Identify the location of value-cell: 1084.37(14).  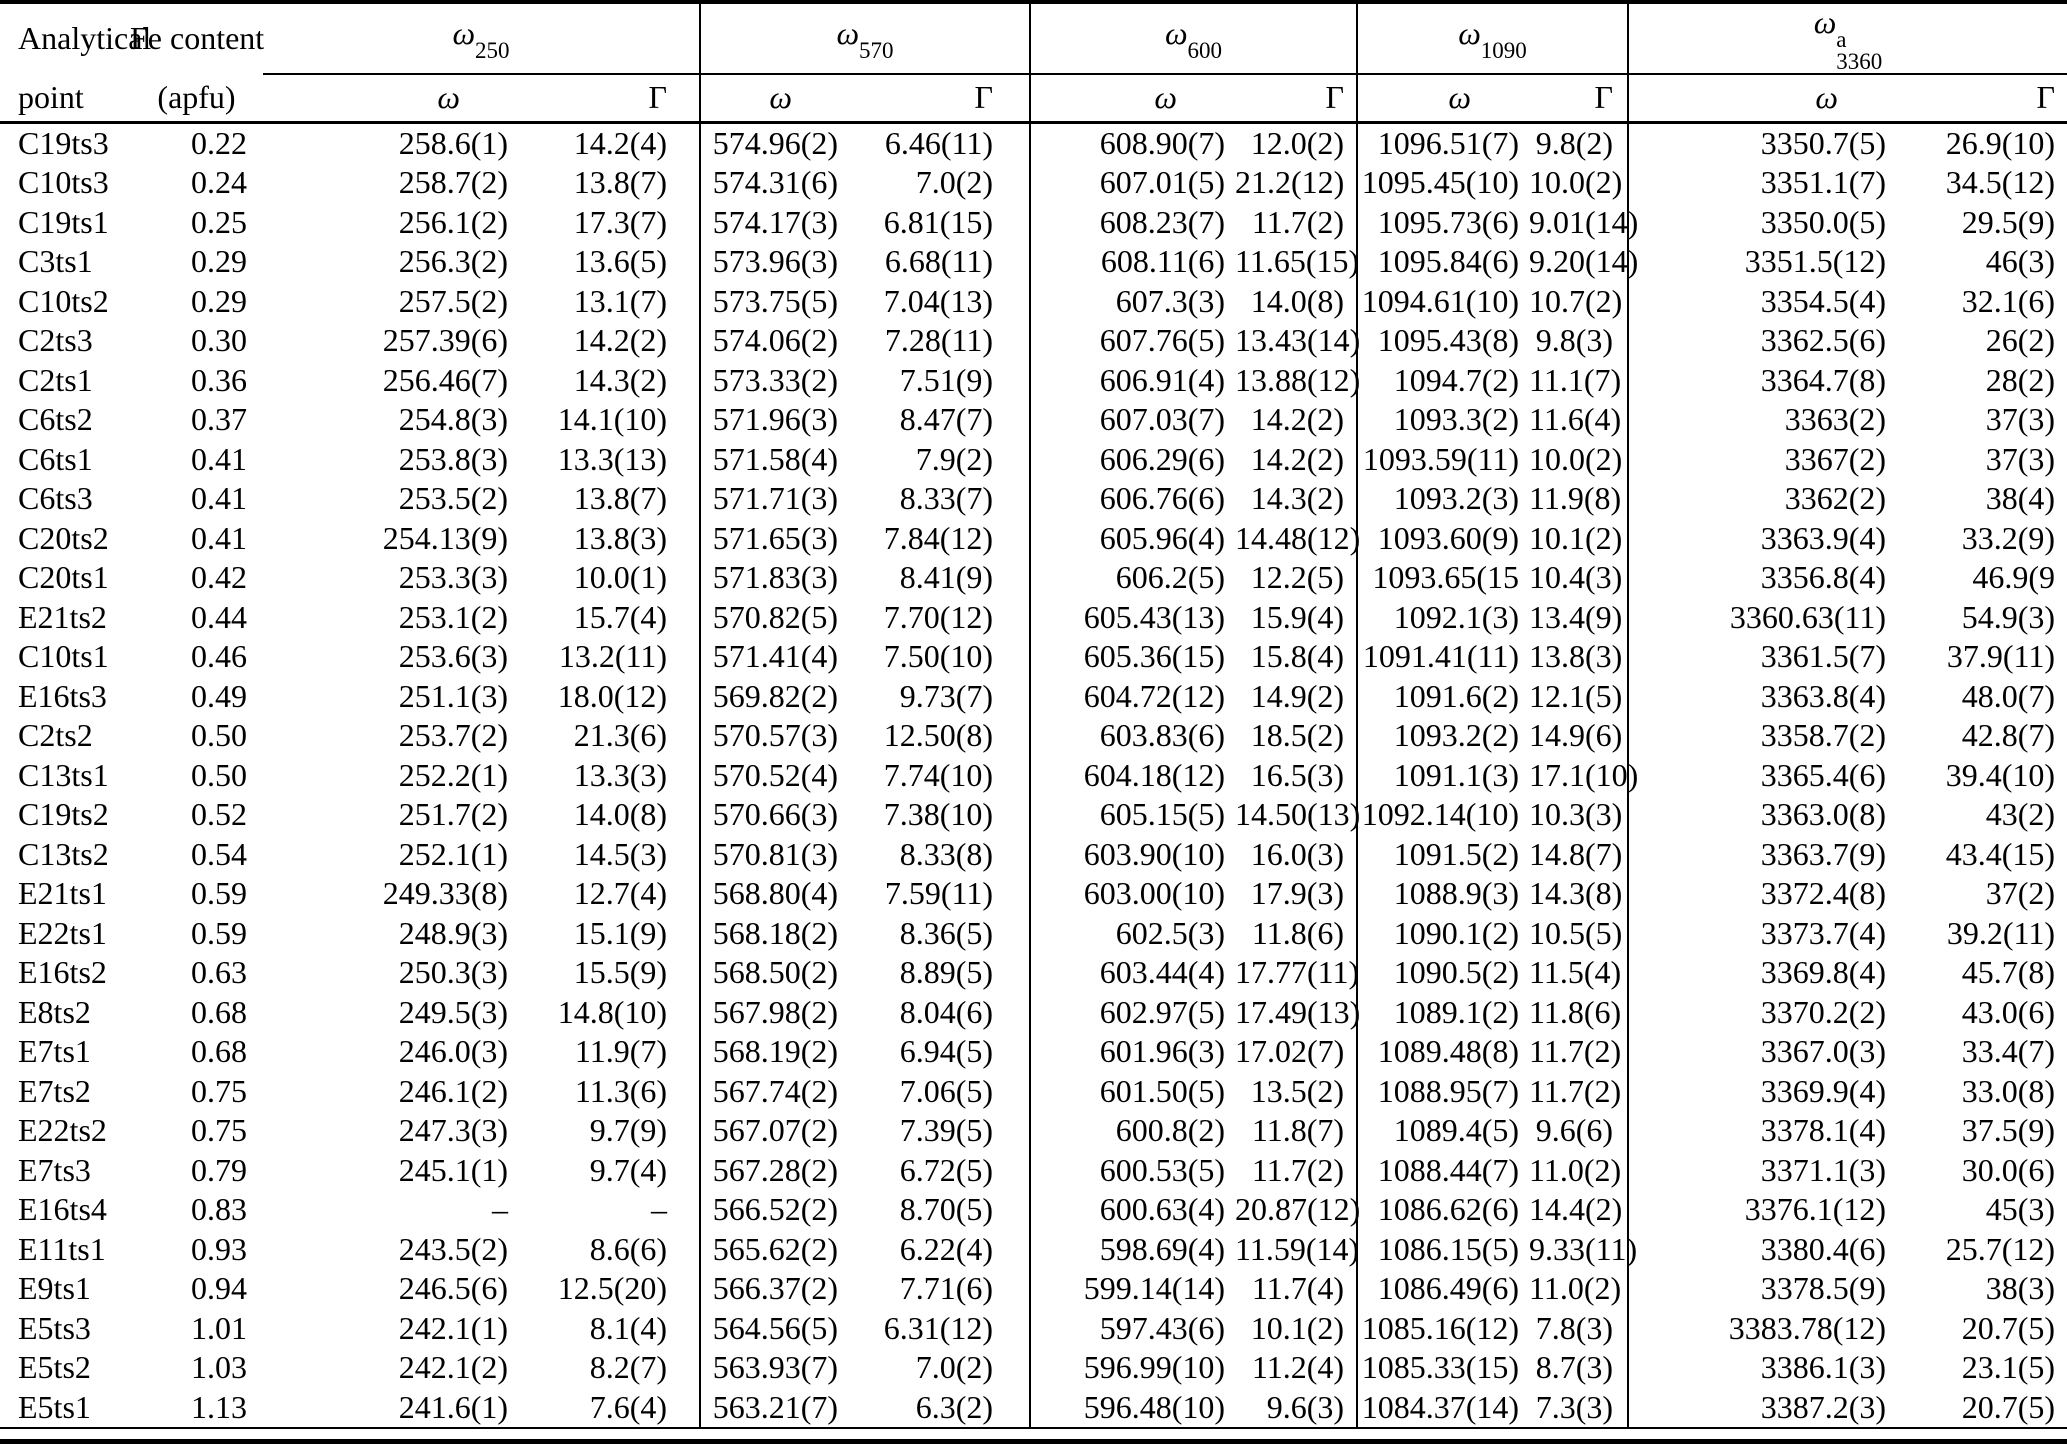
(1442, 1408).